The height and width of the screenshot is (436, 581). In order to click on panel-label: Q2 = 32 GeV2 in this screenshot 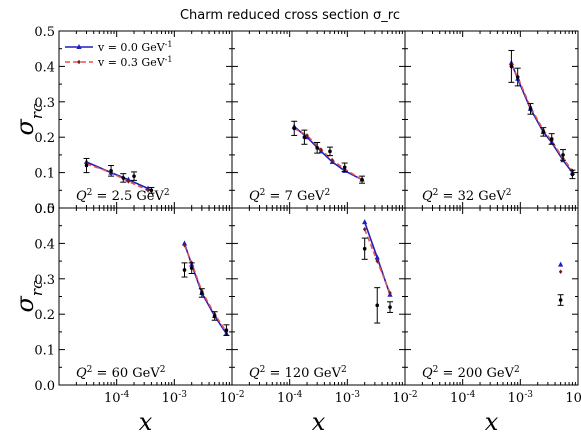, I will do `click(466, 196)`.